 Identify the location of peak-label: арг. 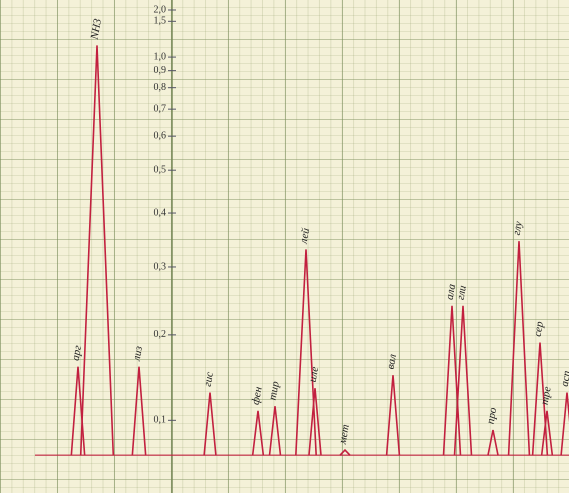
(77, 353).